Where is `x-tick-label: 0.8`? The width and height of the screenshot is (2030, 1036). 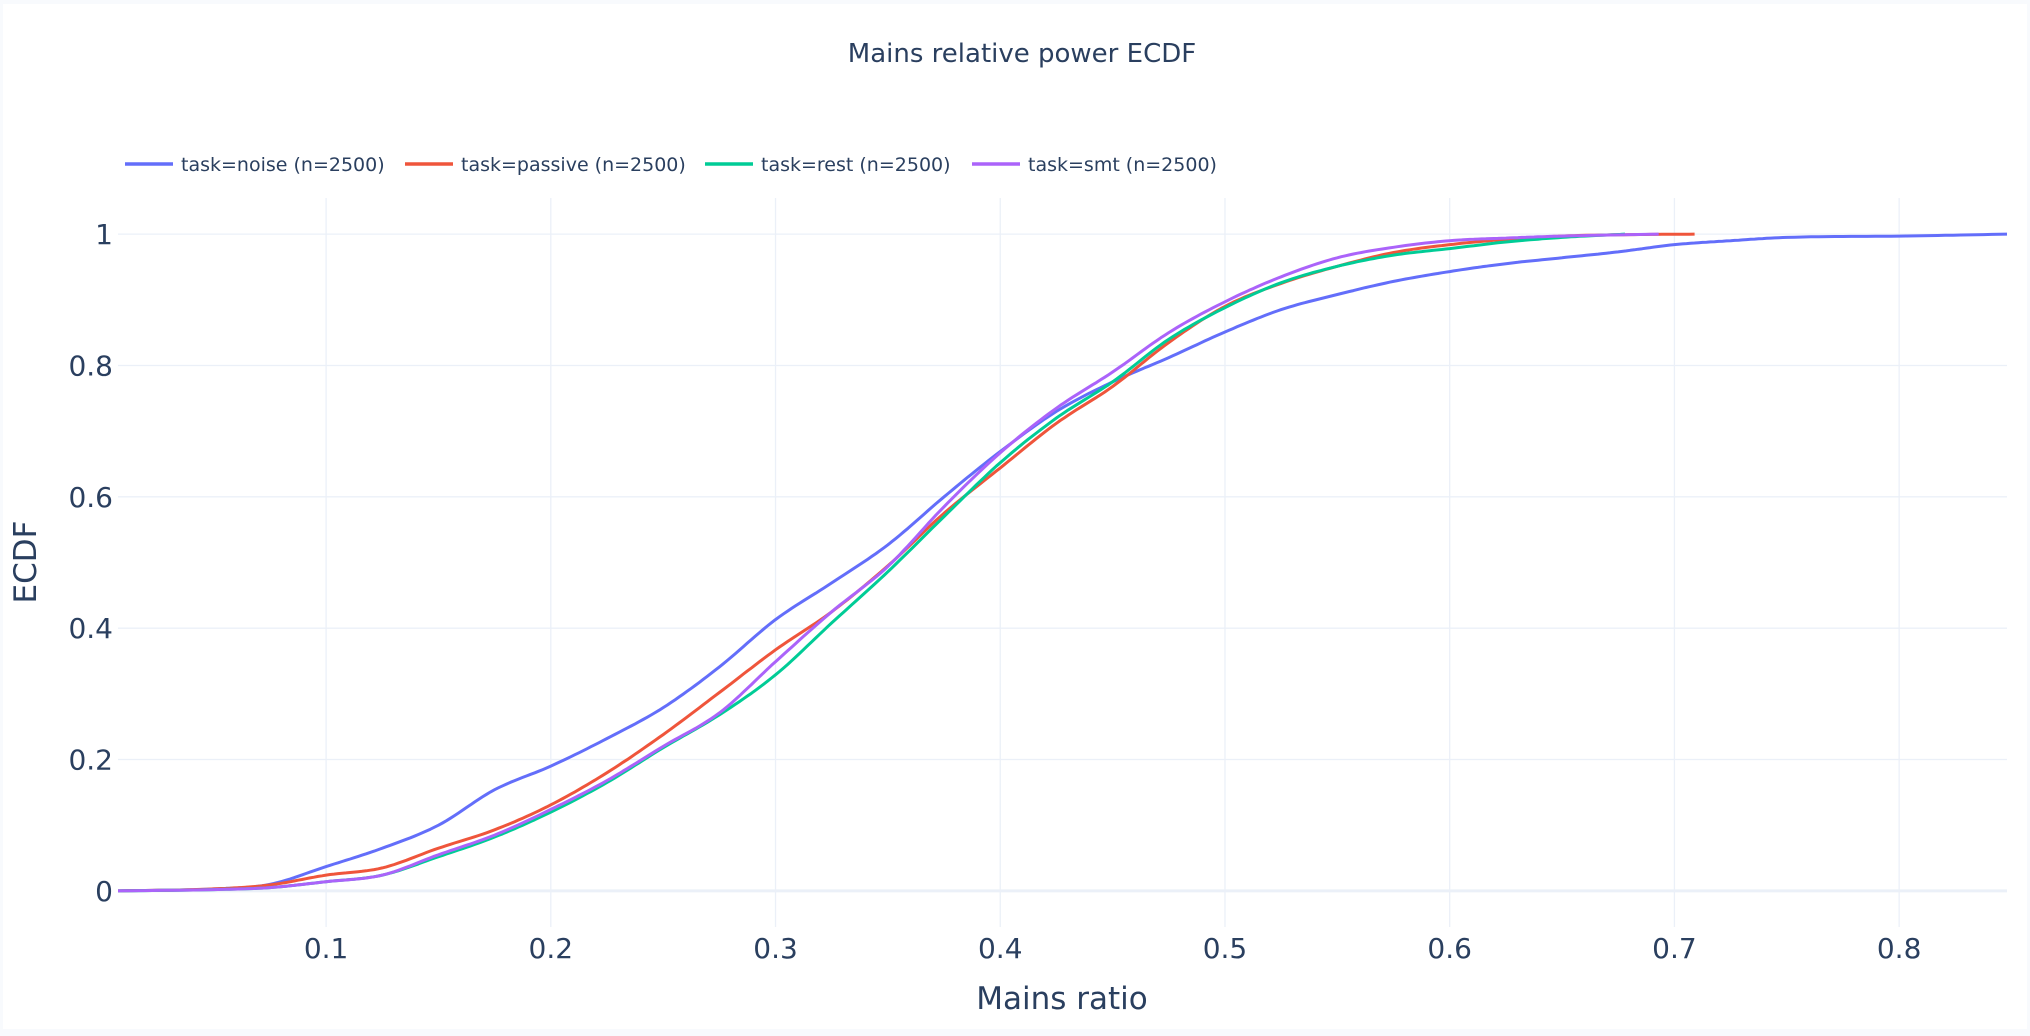
x-tick-label: 0.8 is located at coordinates (1899, 948).